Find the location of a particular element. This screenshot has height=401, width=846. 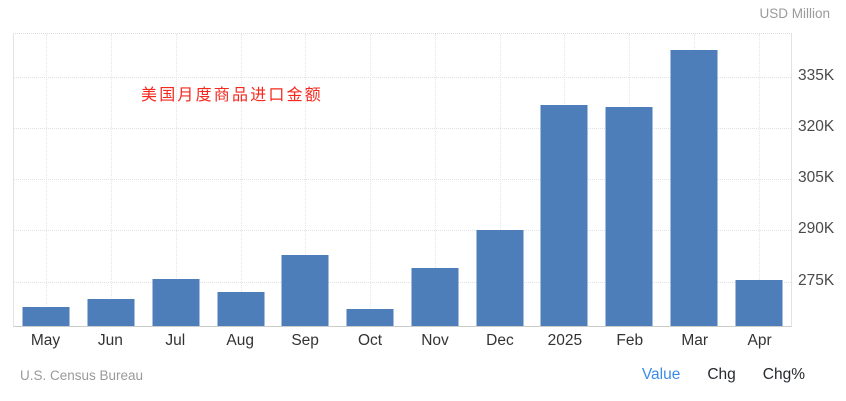

bar-slot-Oct is located at coordinates (370, 180).